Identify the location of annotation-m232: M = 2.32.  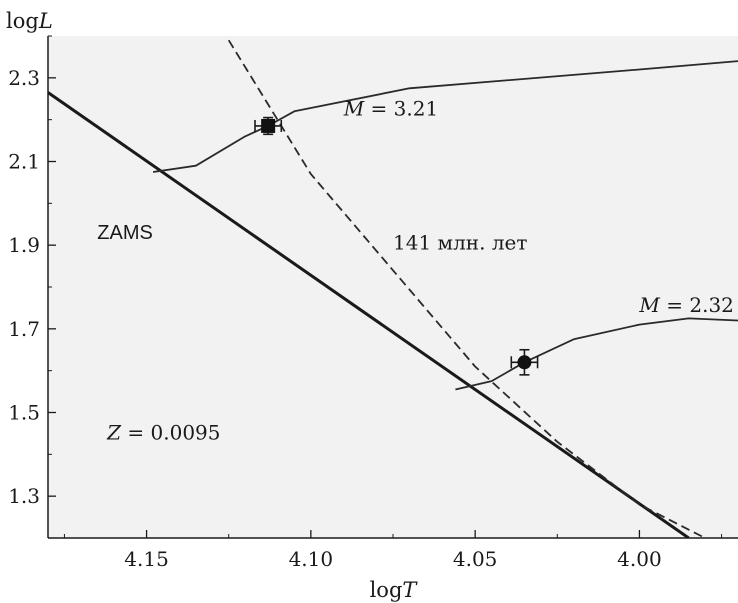
(686, 305).